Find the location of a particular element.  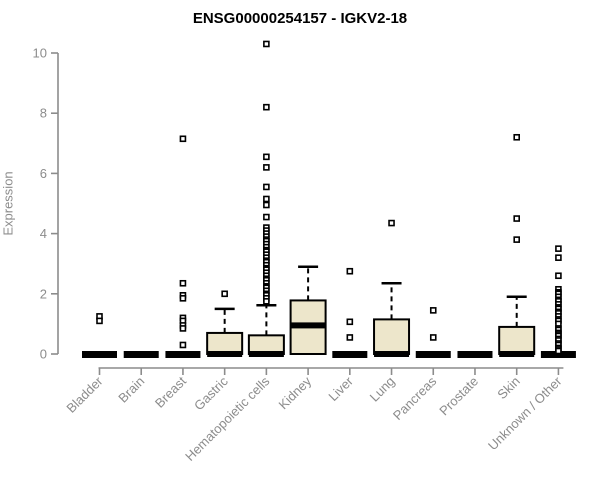

box-brain is located at coordinates (141, 354).